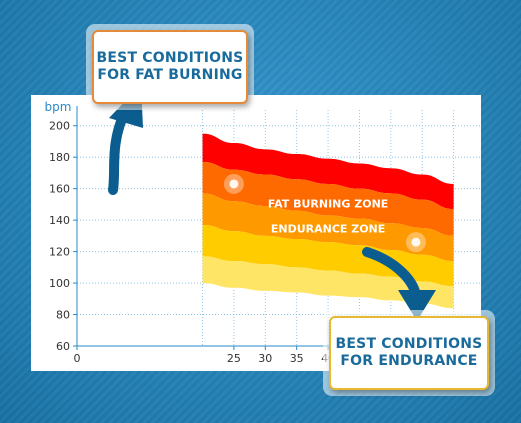 This screenshot has width=521, height=423. Describe the element at coordinates (170, 58) in the screenshot. I see `fat-burning-callout-line1: BEST CONDITIONS` at that location.